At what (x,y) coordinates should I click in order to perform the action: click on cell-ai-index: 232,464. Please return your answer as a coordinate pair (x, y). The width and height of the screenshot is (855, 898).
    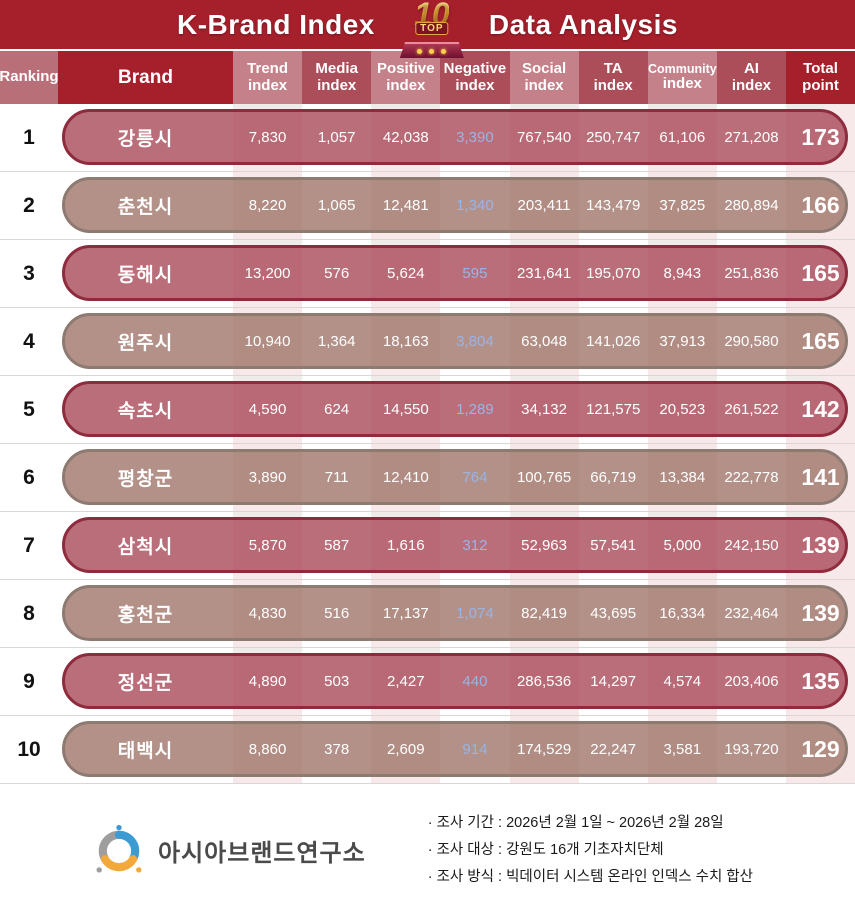
    Looking at the image, I should click on (751, 613).